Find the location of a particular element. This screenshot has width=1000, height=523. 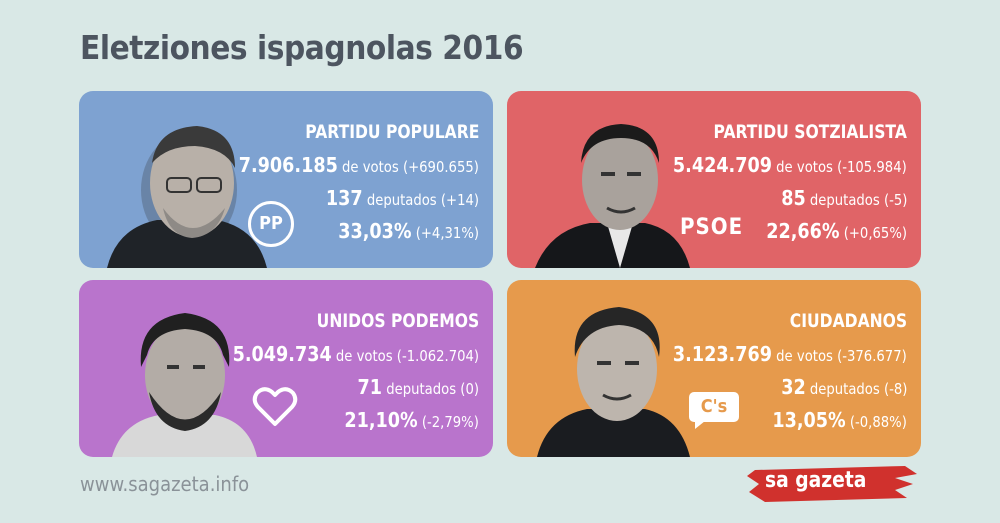

party-name: CIUDADANOS is located at coordinates (848, 321).